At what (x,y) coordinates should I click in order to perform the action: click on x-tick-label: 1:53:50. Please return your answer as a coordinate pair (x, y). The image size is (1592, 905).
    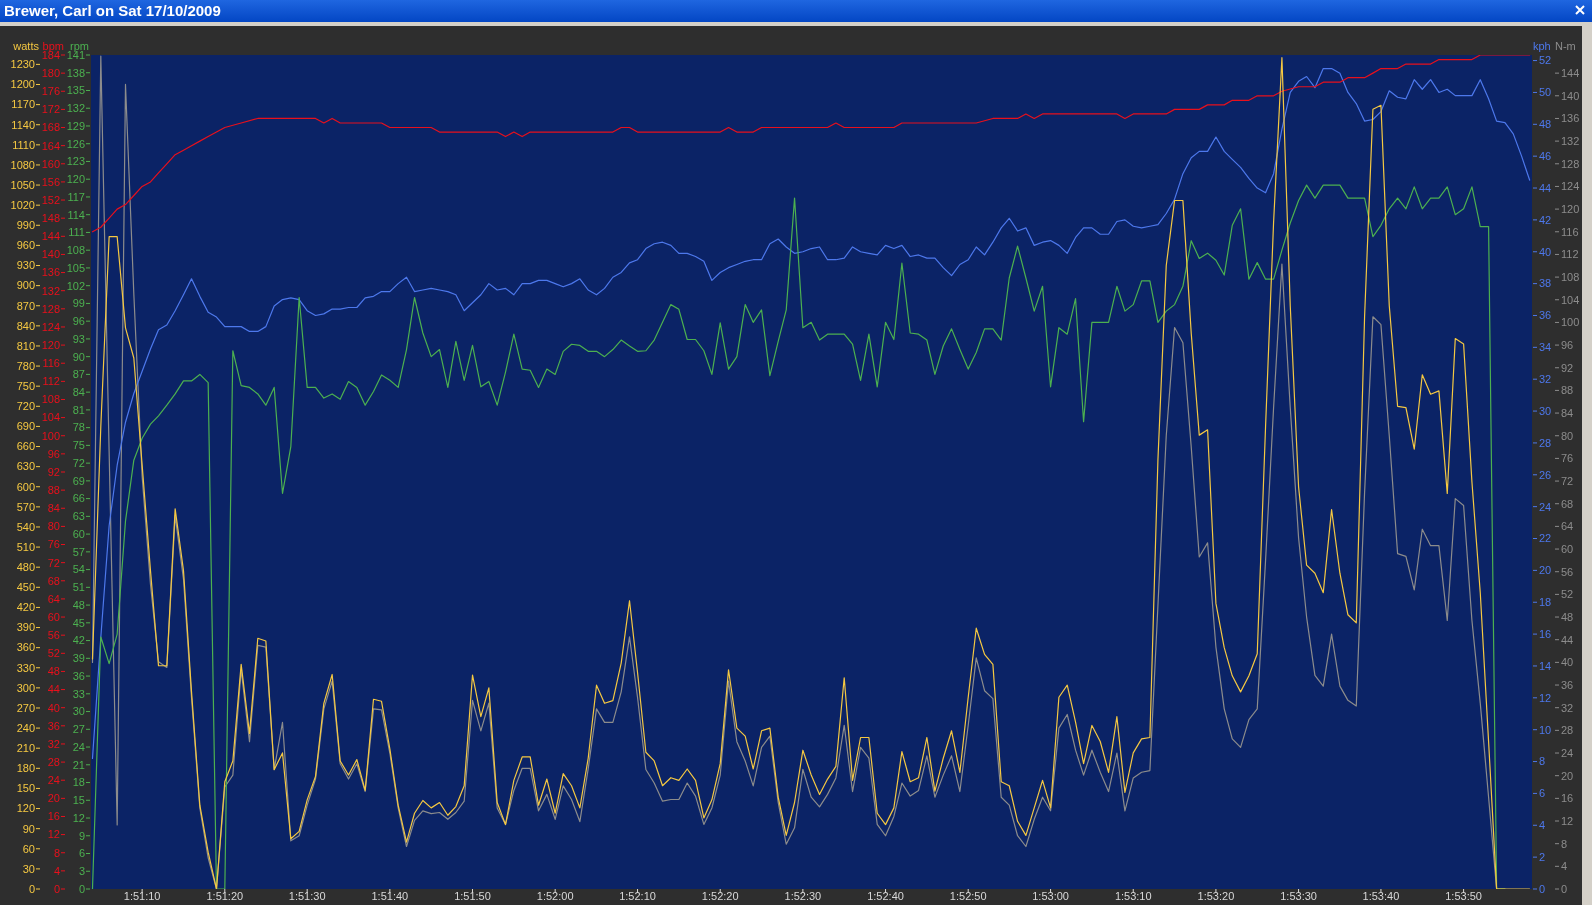
    Looking at the image, I should click on (1463, 896).